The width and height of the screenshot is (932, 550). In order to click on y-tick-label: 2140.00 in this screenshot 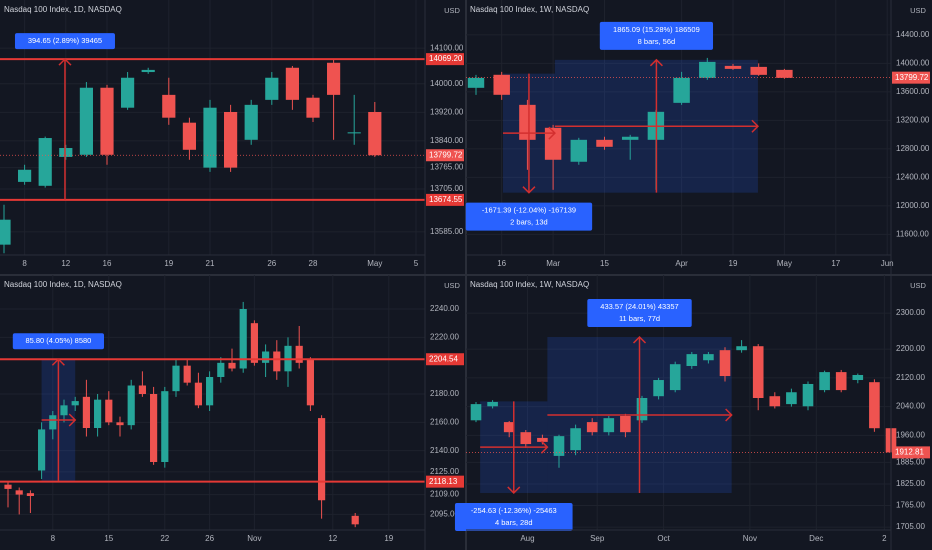, I will do `click(444, 450)`.